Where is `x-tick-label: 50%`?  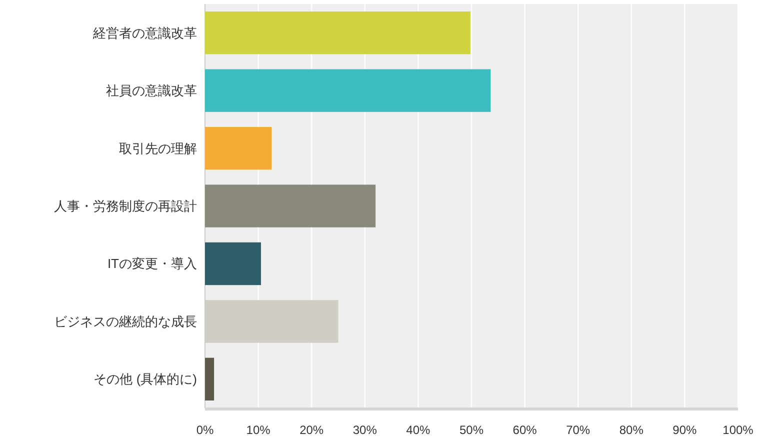 x-tick-label: 50% is located at coordinates (471, 430).